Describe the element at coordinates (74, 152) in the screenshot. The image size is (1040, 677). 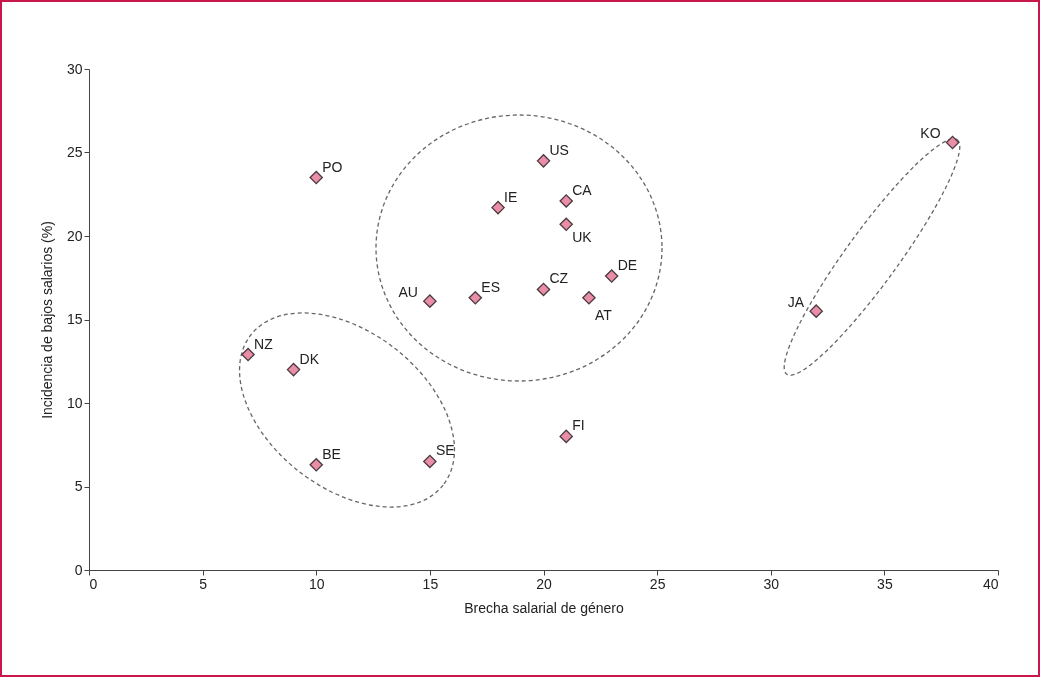
I see `y-tick-label: 25` at that location.